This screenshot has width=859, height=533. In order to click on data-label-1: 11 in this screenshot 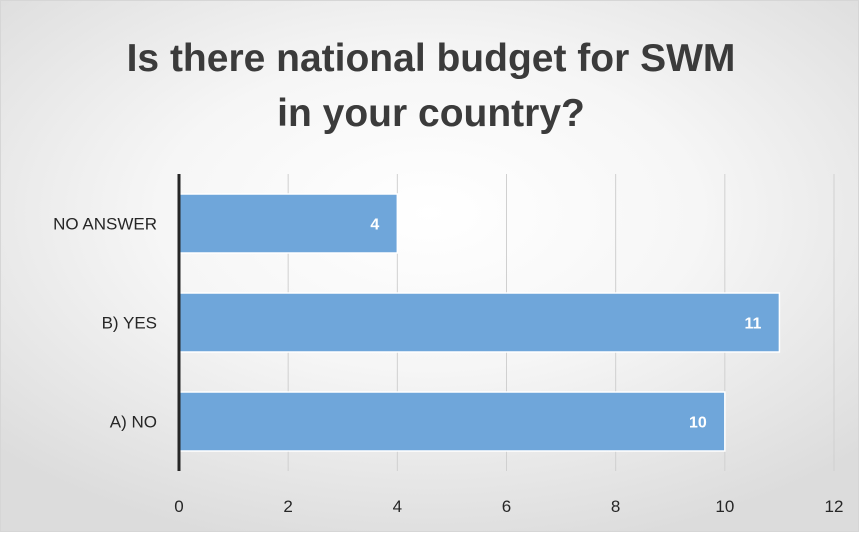, I will do `click(752, 324)`.